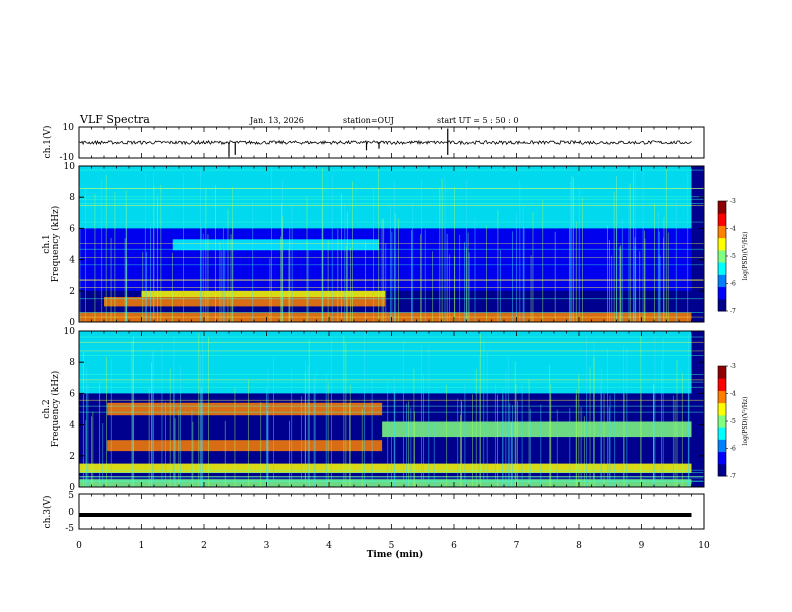  I want to click on ch1-waveform-panel: 10 -10 ch.1(V), so click(373, 143).